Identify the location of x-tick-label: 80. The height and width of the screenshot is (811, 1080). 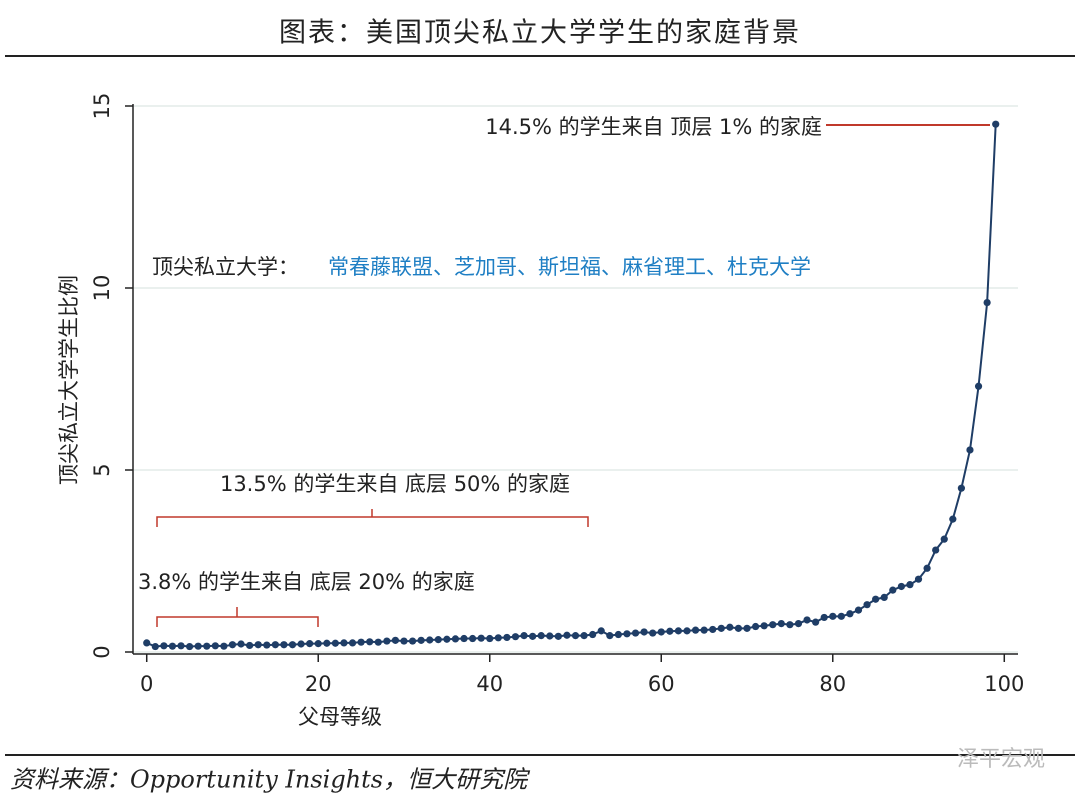
(832, 684).